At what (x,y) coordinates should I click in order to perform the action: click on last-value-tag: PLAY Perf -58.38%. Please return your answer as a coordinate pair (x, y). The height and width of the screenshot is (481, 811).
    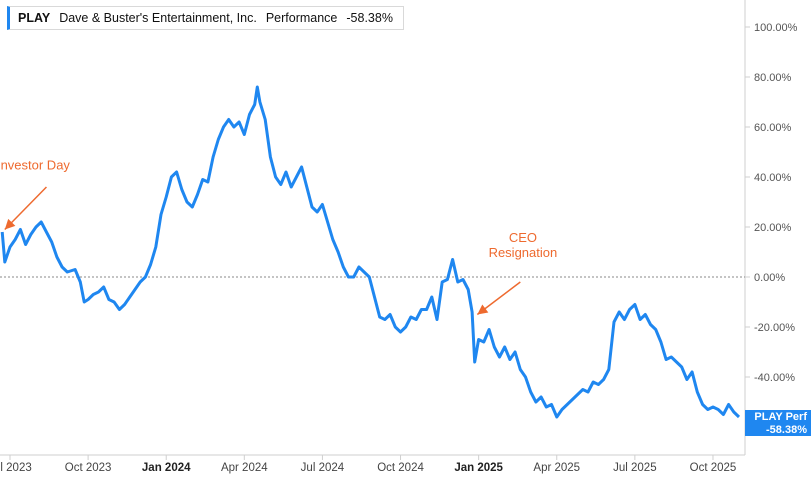
    Looking at the image, I should click on (778, 423).